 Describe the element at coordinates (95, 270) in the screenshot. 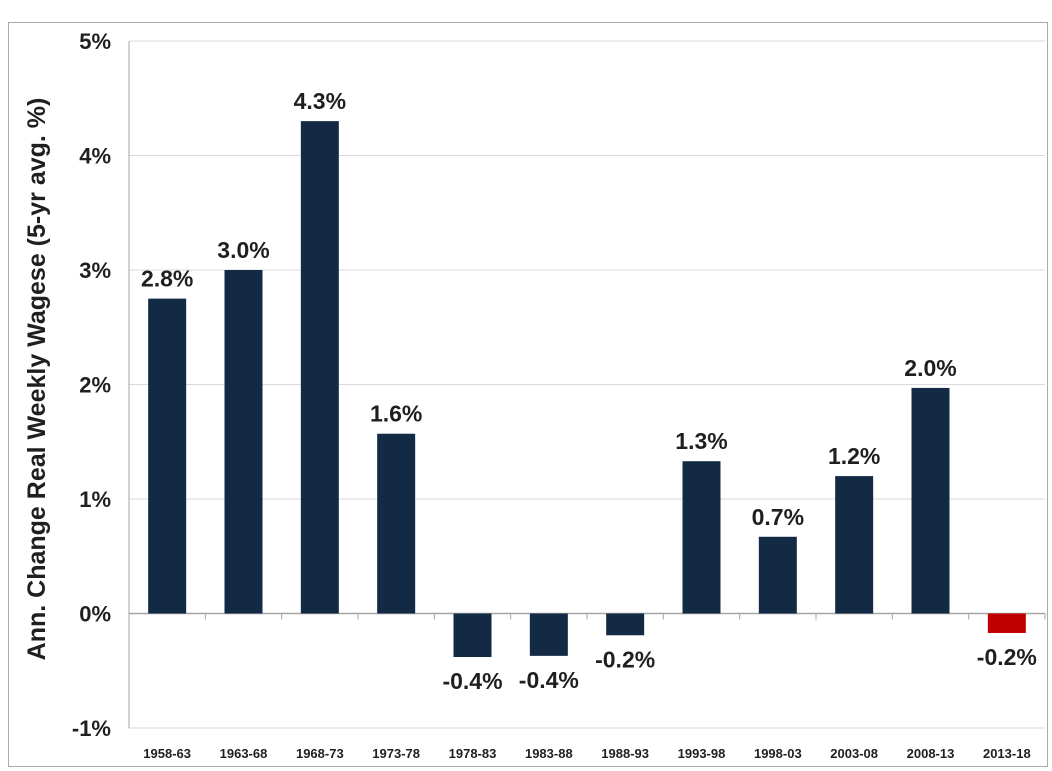

I see `y-tick-label: 3%` at that location.